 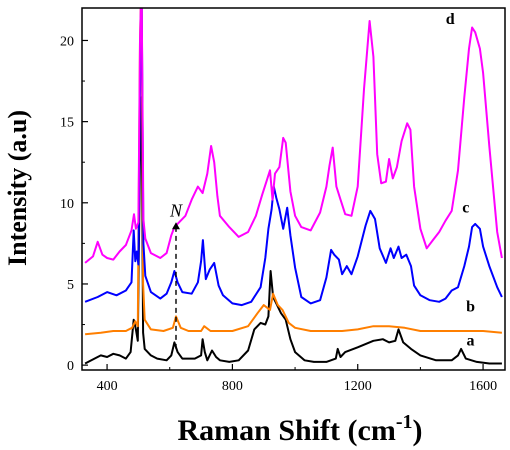 What do you see at coordinates (471, 341) in the screenshot?
I see `series-label-a: a` at bounding box center [471, 341].